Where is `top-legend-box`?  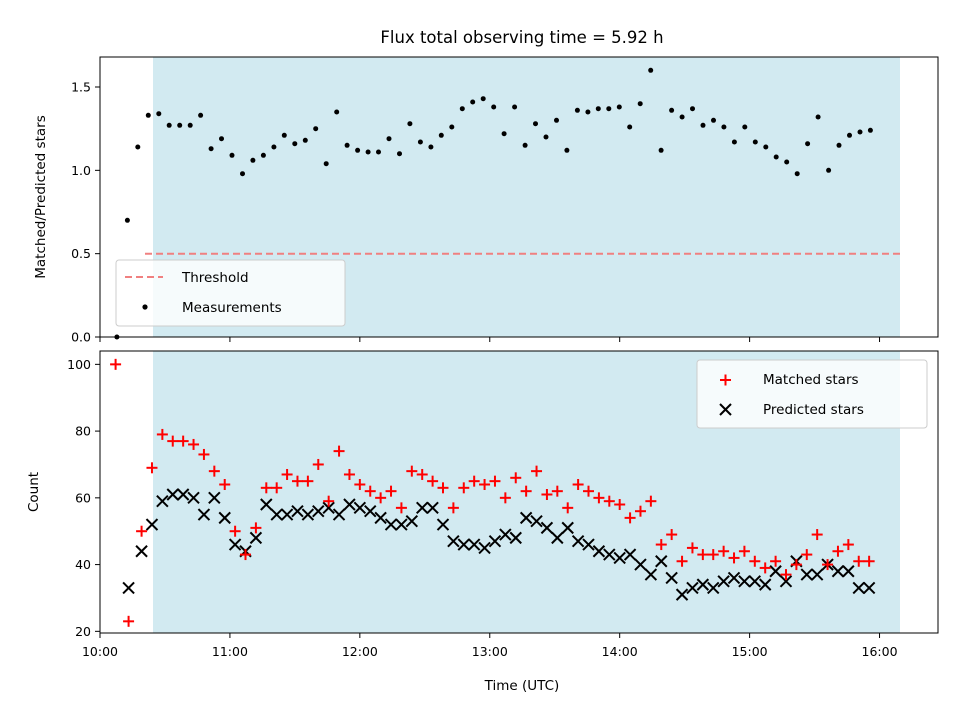
top-legend-box is located at coordinates (230, 293).